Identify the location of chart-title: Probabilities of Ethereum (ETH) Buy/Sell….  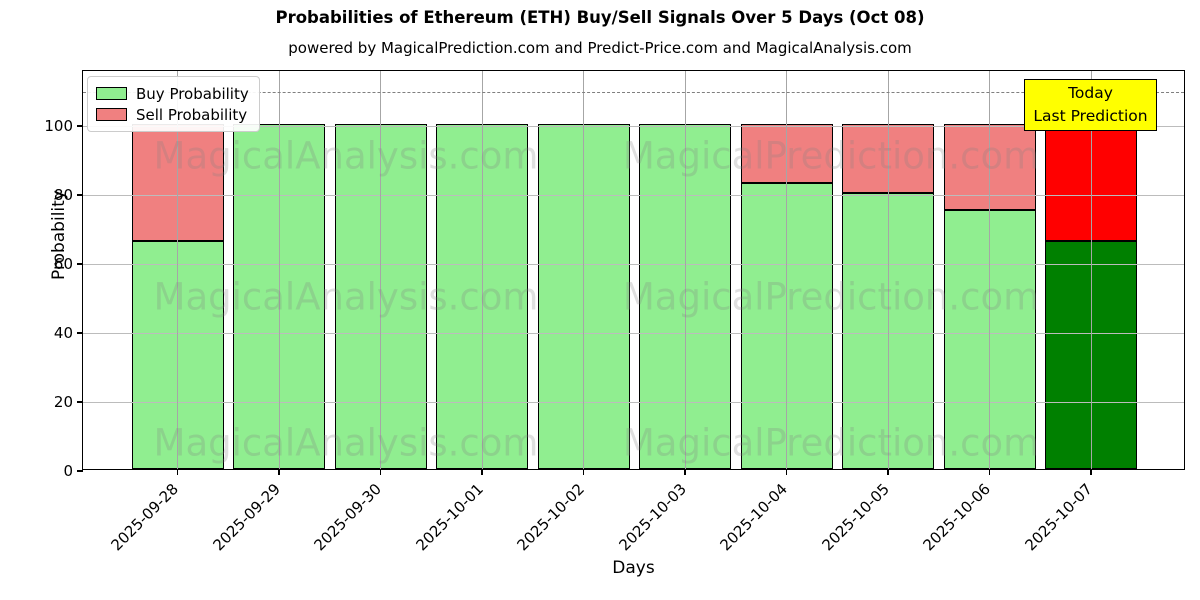
(600, 17).